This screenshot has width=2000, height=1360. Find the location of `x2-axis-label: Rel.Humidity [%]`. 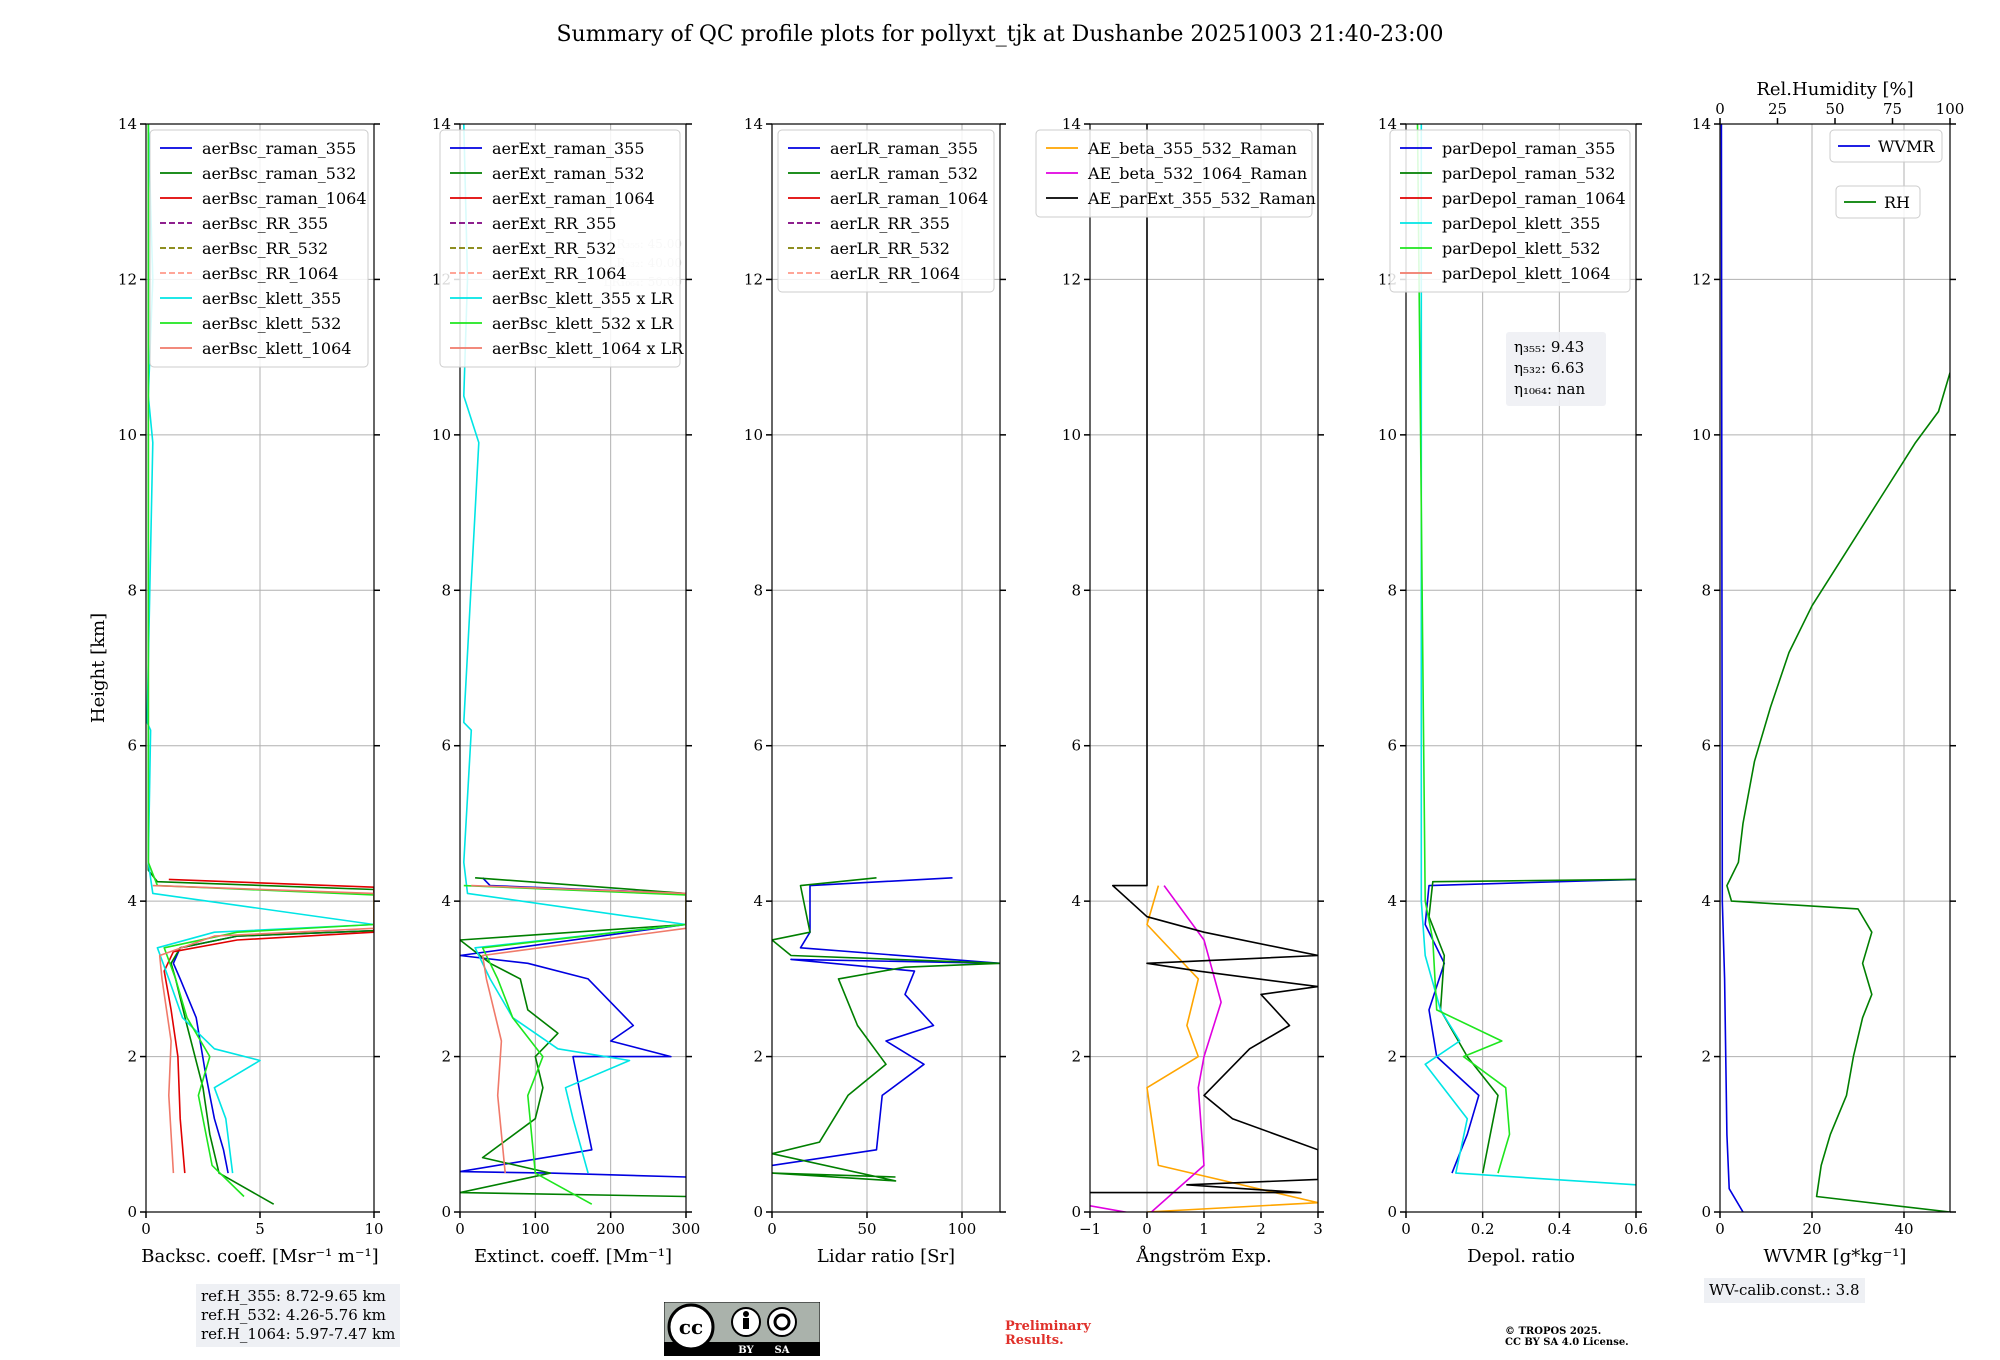

x2-axis-label: Rel.Humidity [%] is located at coordinates (1834, 89).